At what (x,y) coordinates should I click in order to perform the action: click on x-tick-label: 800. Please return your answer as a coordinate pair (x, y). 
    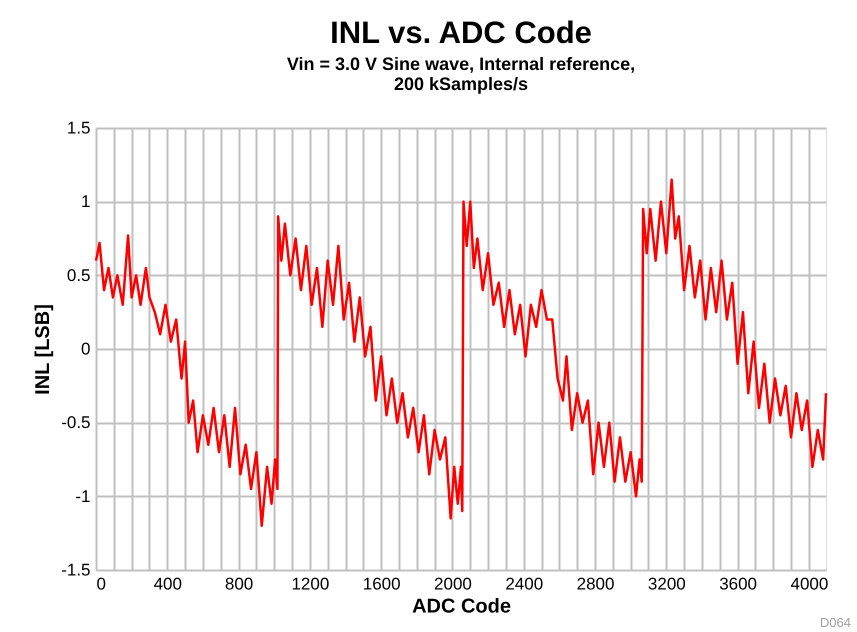
    Looking at the image, I should click on (239, 584).